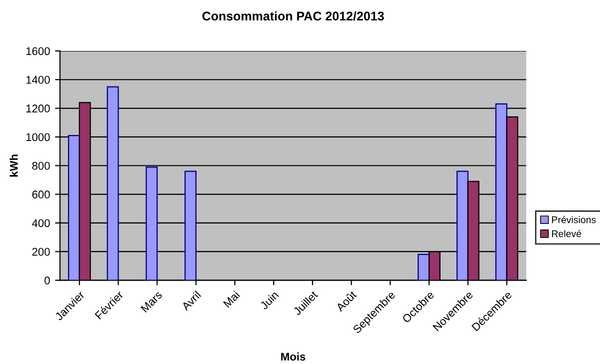  What do you see at coordinates (41, 223) in the screenshot?
I see `y-tick-label: 400` at bounding box center [41, 223].